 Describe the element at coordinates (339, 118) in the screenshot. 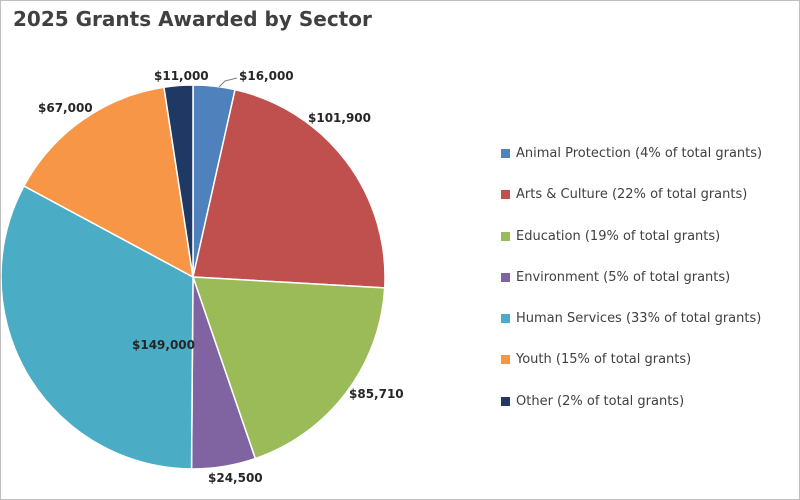

I see `data-label-arts-culture: $101,900` at that location.